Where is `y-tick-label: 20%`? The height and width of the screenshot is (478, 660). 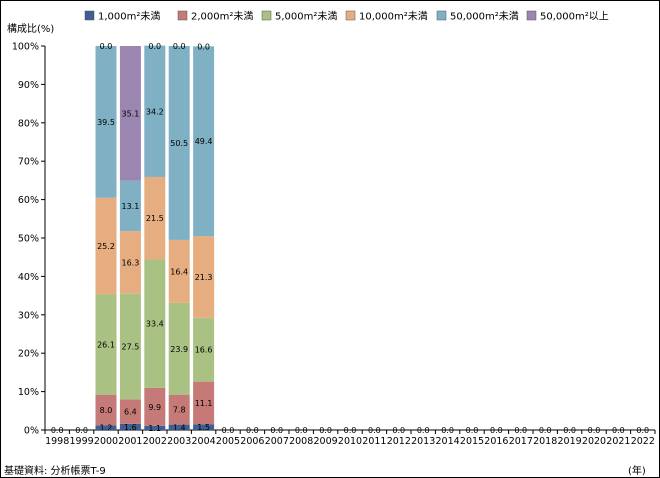
y-tick-label: 20% is located at coordinates (28, 354).